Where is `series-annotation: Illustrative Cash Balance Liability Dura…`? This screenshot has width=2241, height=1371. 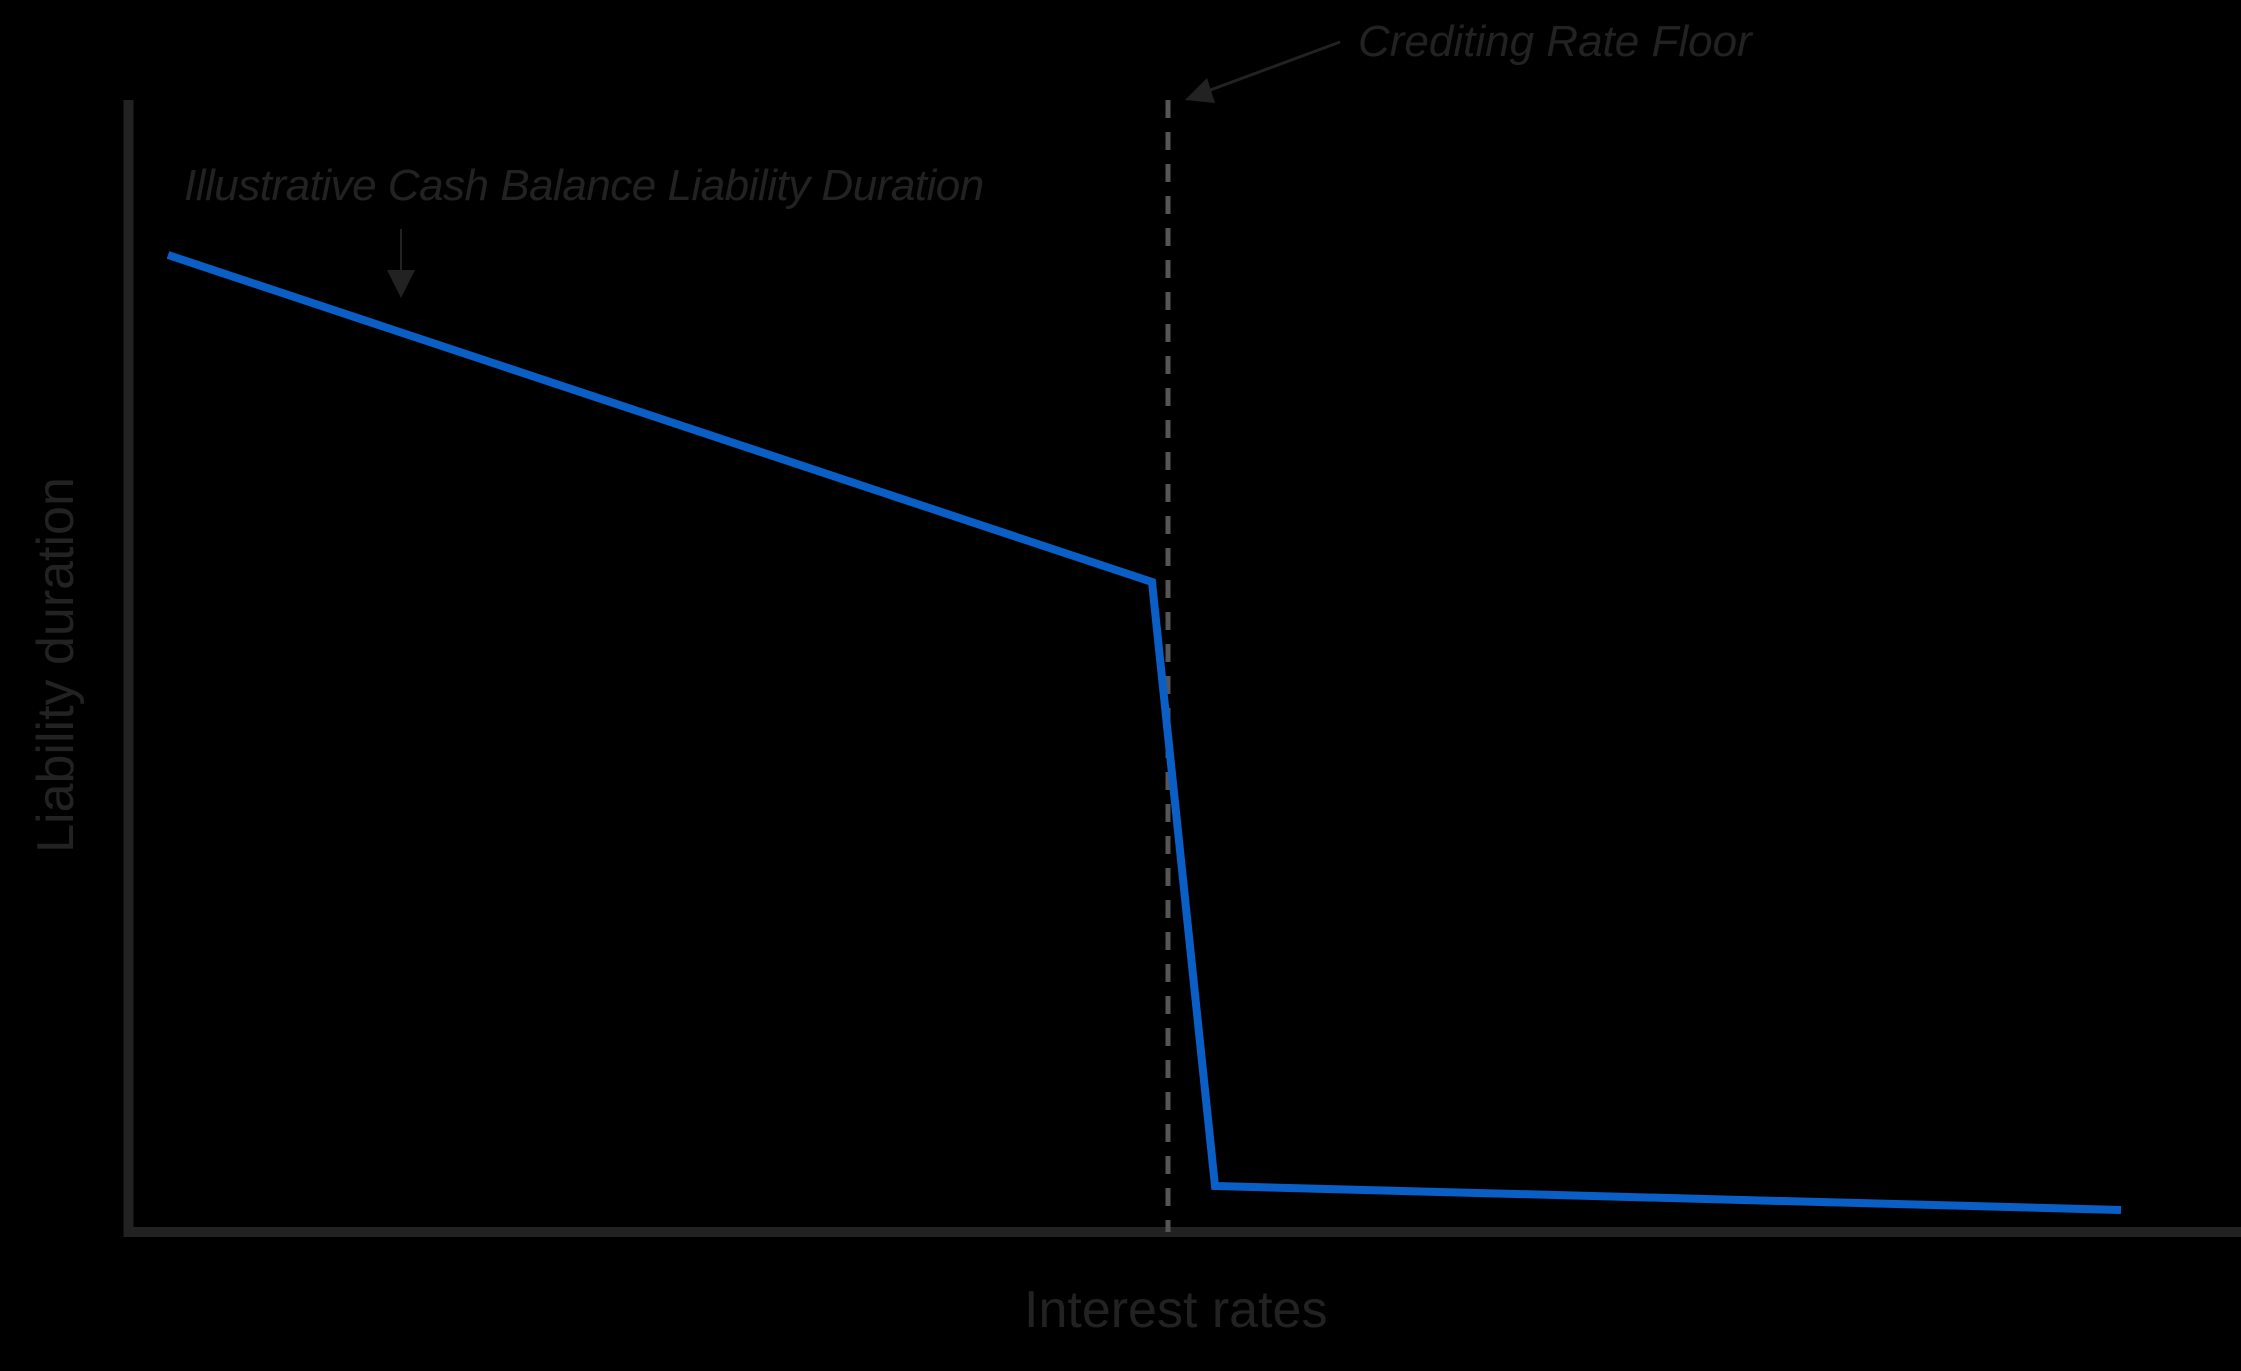 series-annotation: Illustrative Cash Balance Liability Dura… is located at coordinates (584, 185).